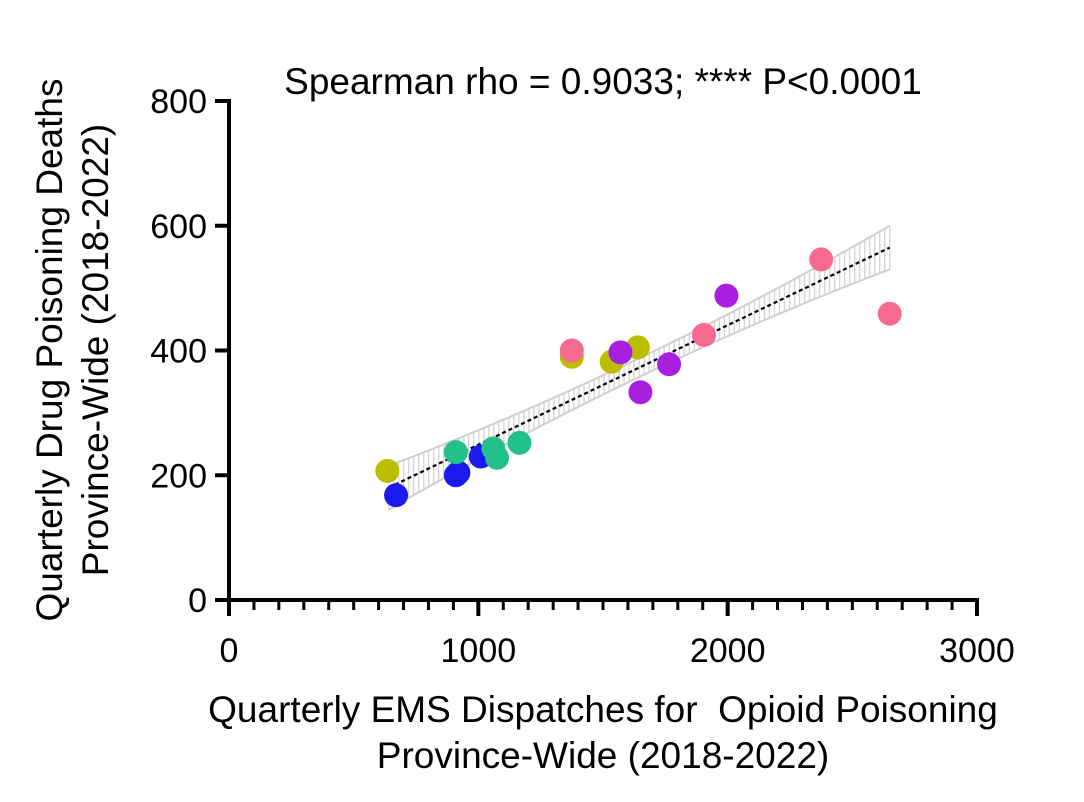 The height and width of the screenshot is (802, 1084). I want to click on y-axis-title-line: Province-Wide (2018-2022), so click(95, 350).